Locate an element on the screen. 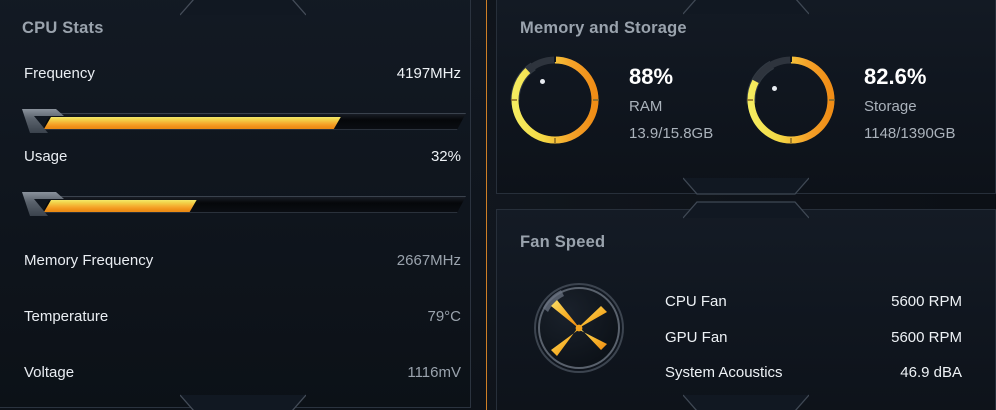 This screenshot has height=410, width=996. storage-gauge is located at coordinates (791, 100).